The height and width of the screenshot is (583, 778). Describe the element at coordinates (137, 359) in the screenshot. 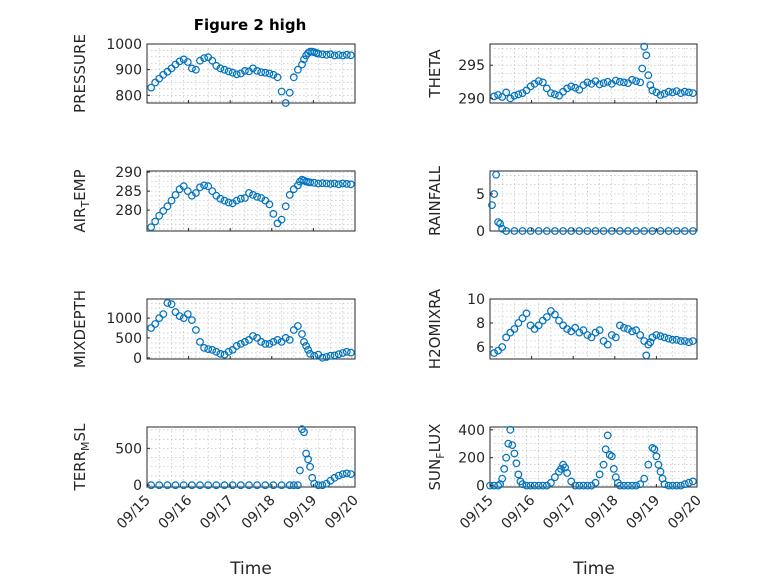

I see `y-tick-label: 0` at that location.